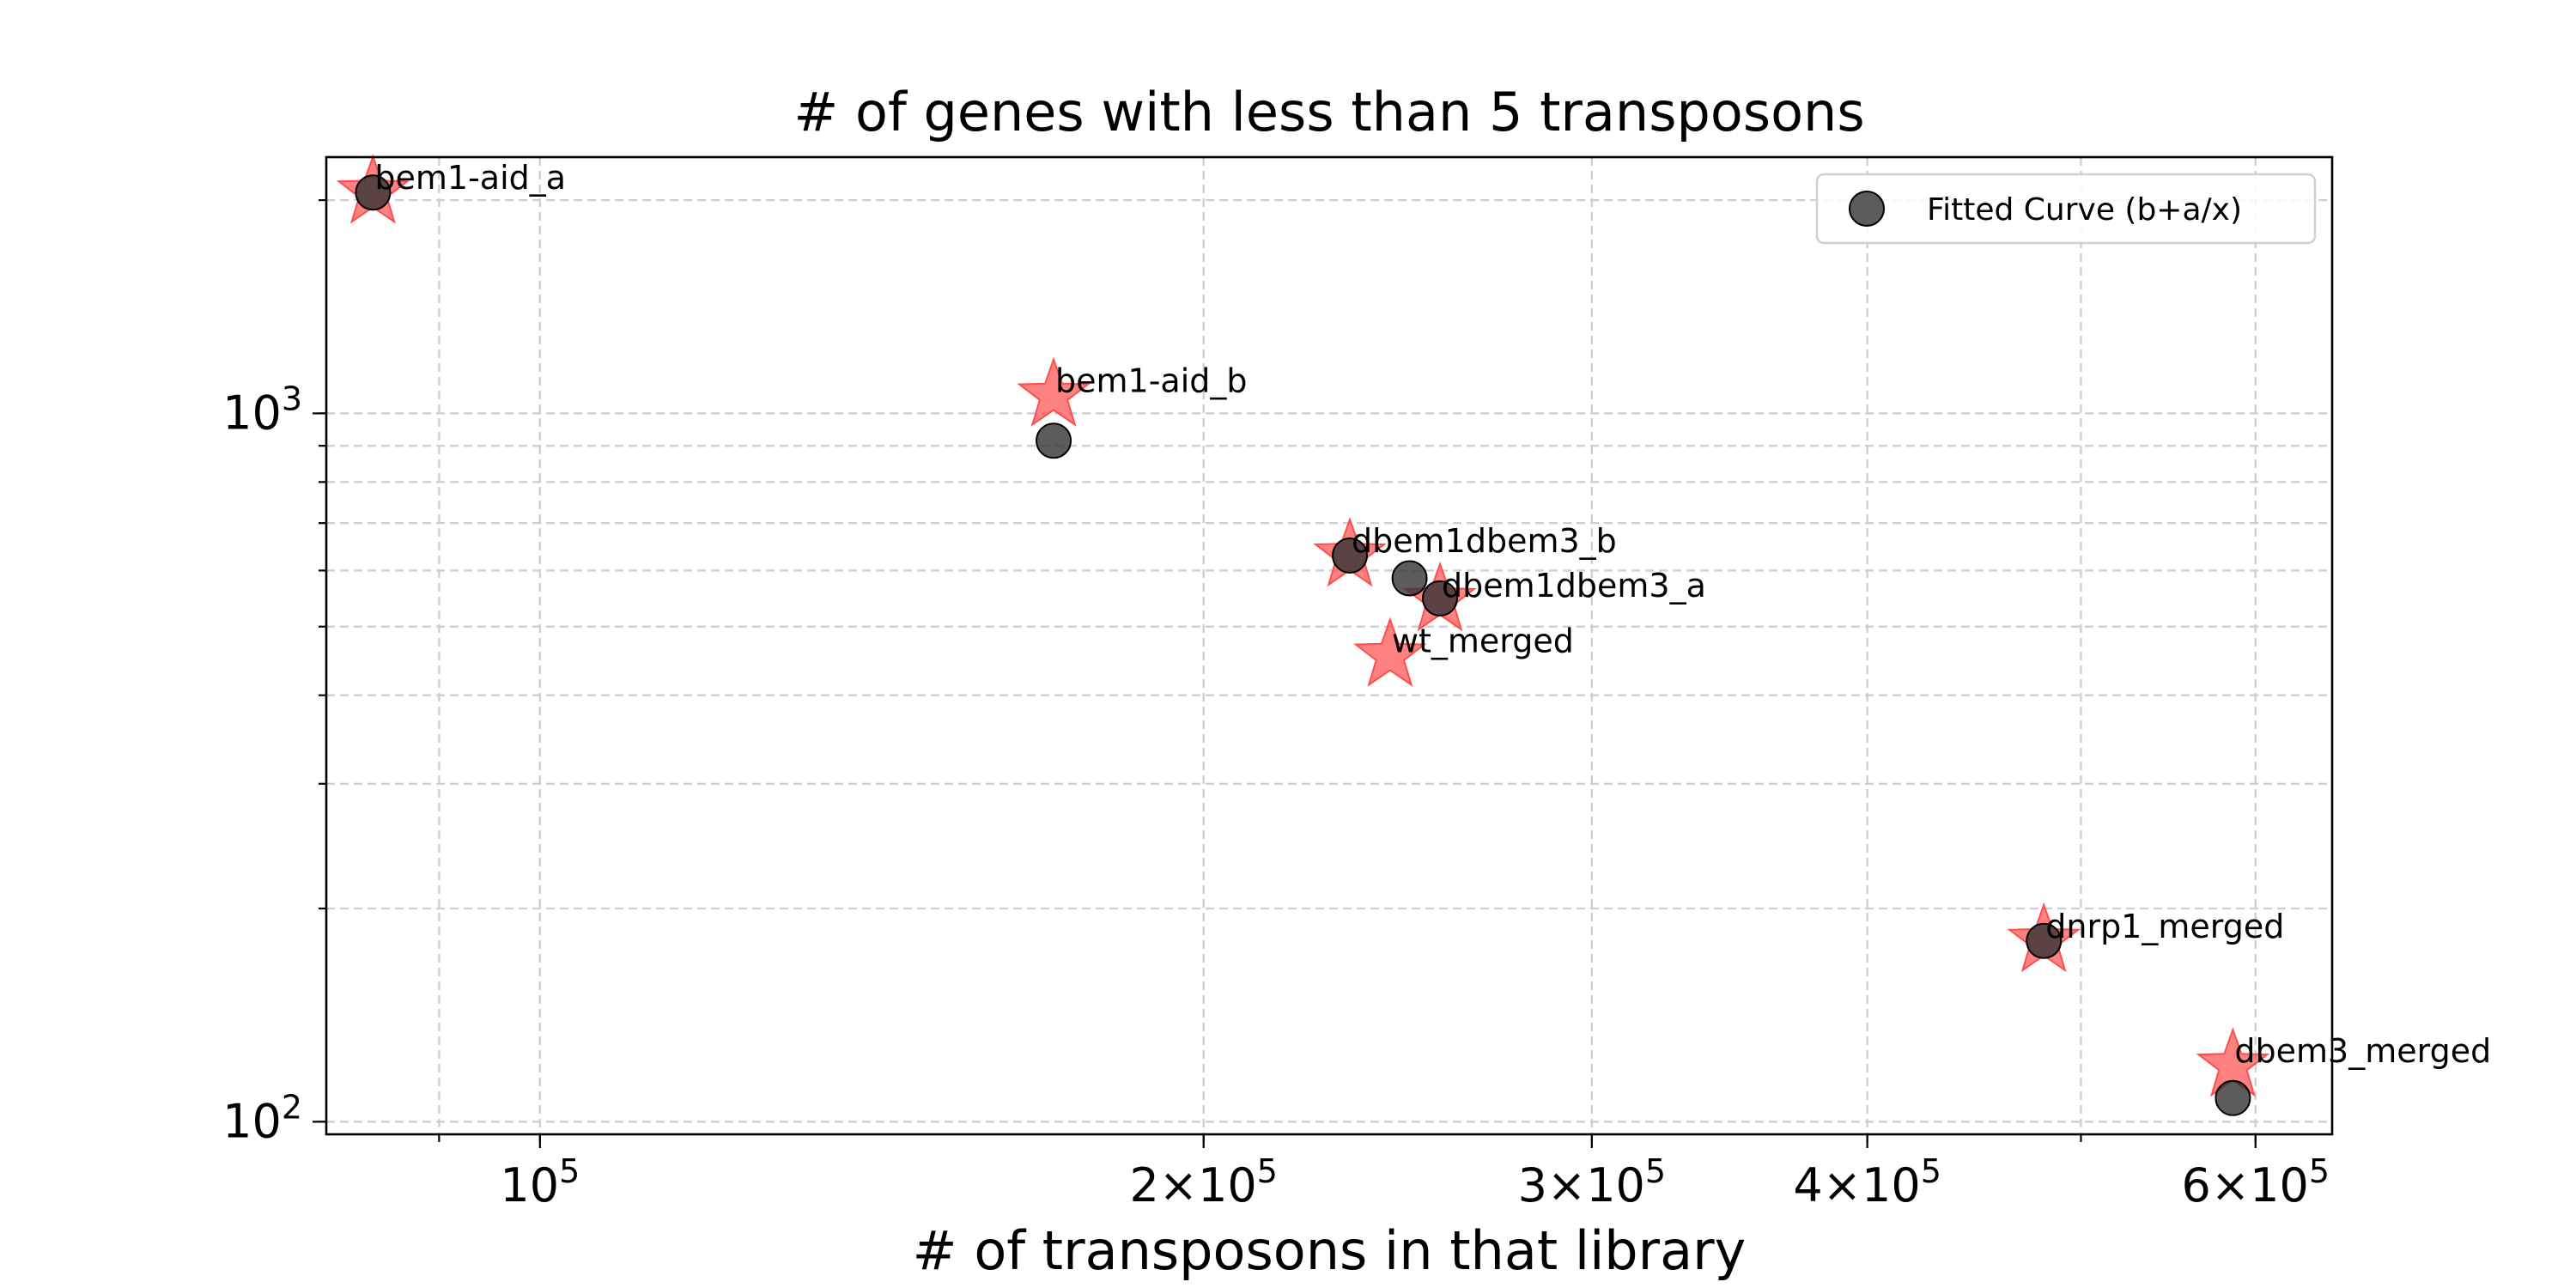 The image size is (2576, 1288). I want to click on x-axis-label: # of transposons in that library, so click(1330, 1250).